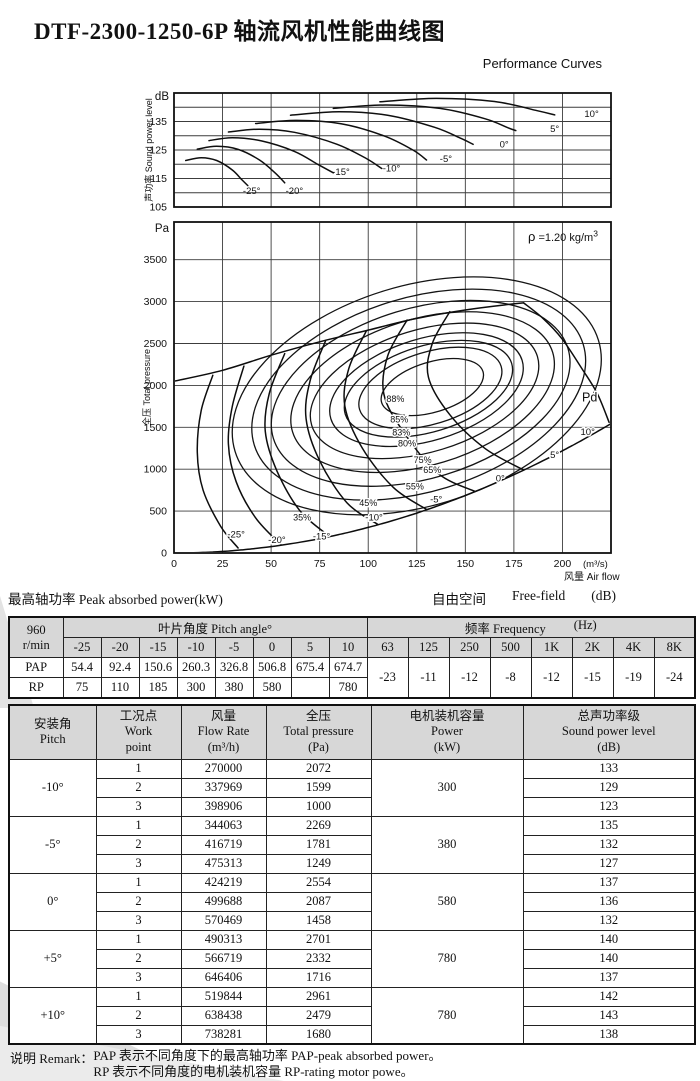 This screenshot has height=1081, width=700. Describe the element at coordinates (310, 647) in the screenshot. I see `pitch-col-header: 5` at that location.